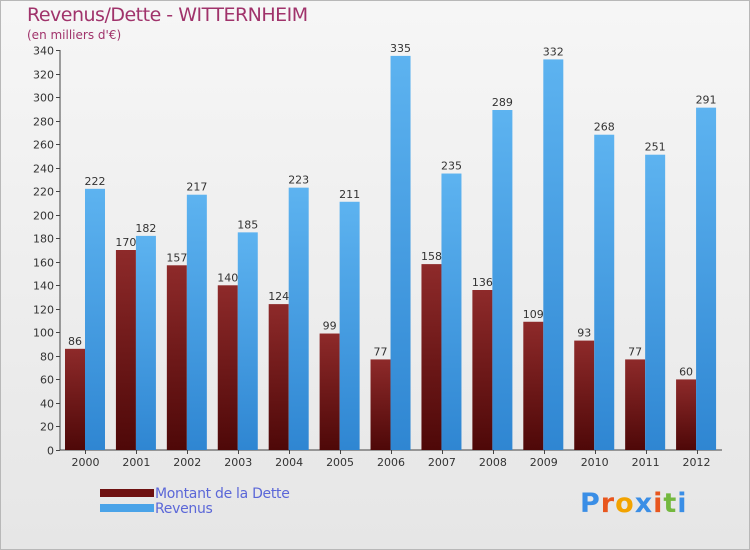  What do you see at coordinates (330, 326) in the screenshot?
I see `data-label-dette: 99` at bounding box center [330, 326].